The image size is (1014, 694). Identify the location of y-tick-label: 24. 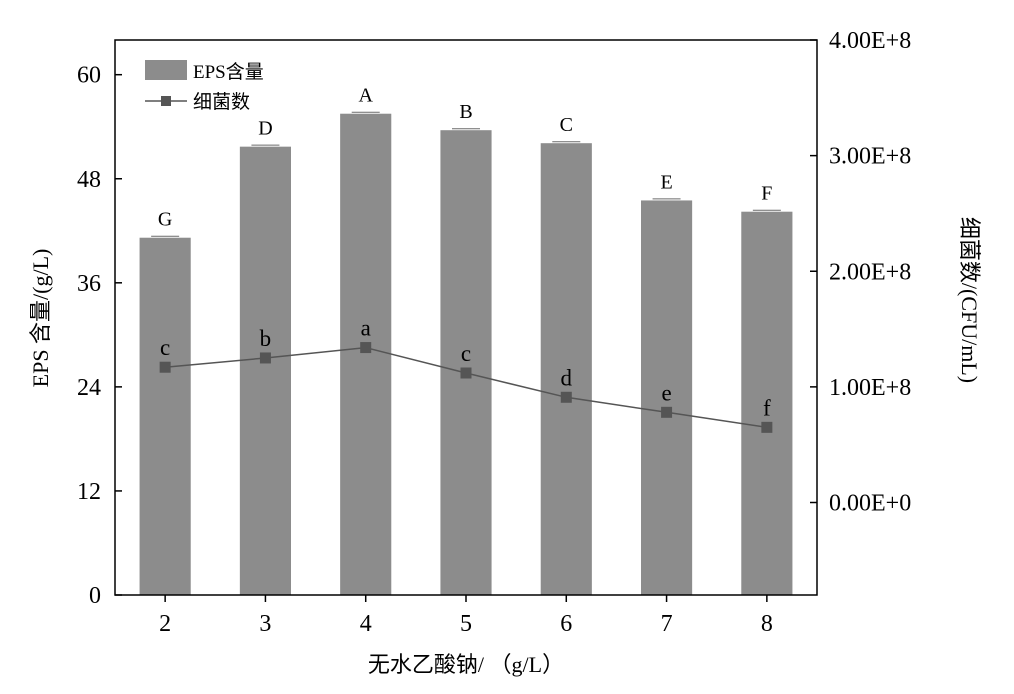
(89, 388).